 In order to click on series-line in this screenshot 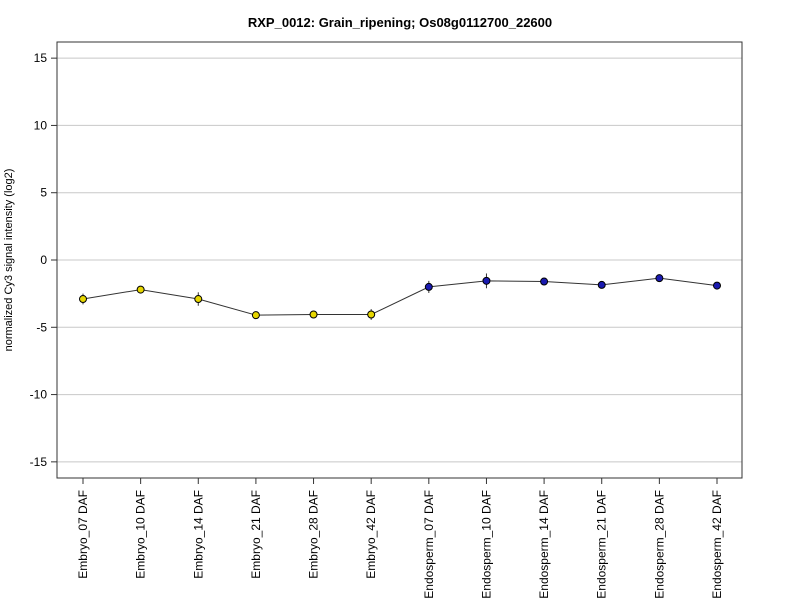, I will do `click(400, 296)`.